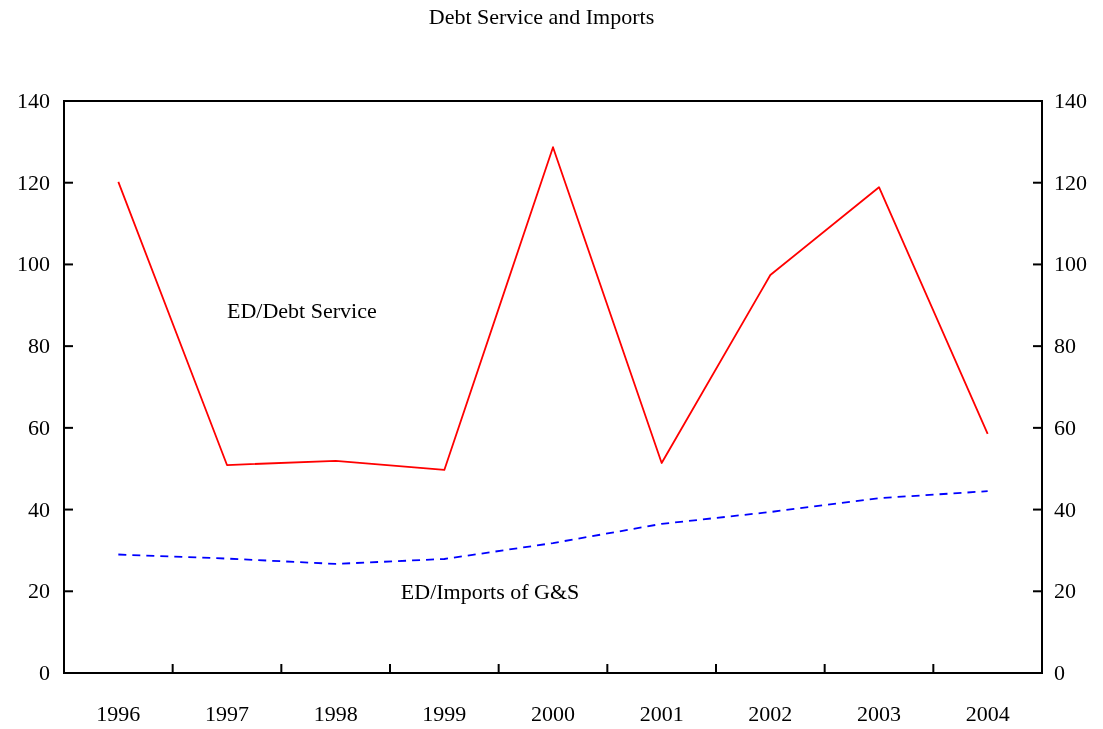 Image resolution: width=1103 pixels, height=729 pixels. Describe the element at coordinates (335, 713) in the screenshot. I see `x-tick-label: 1998` at that location.